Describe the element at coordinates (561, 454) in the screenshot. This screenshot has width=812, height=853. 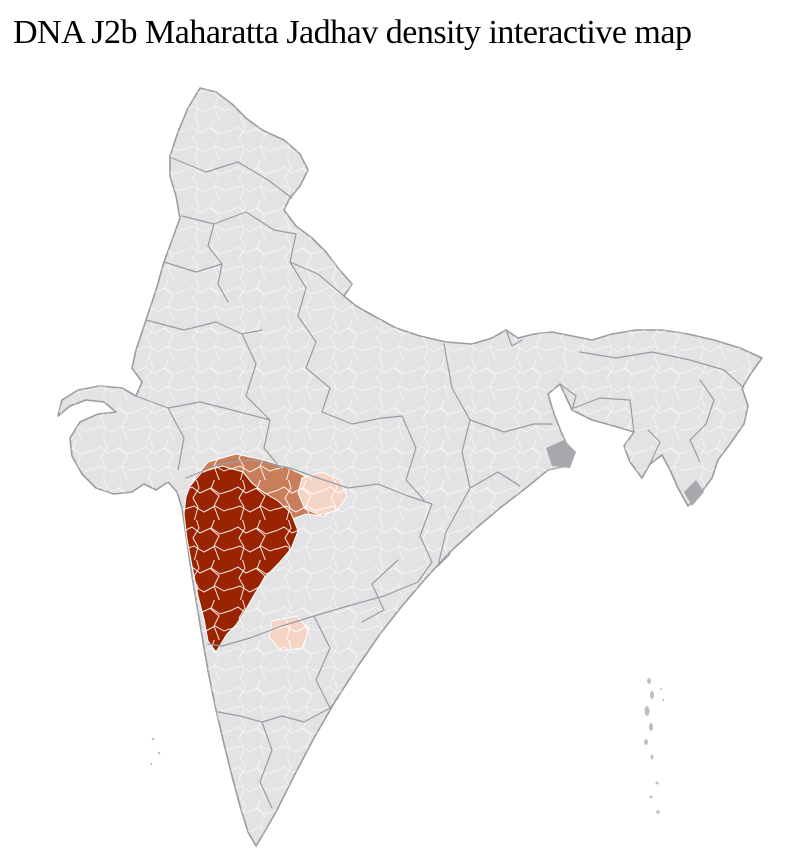
I see `river-delta-shade` at that location.